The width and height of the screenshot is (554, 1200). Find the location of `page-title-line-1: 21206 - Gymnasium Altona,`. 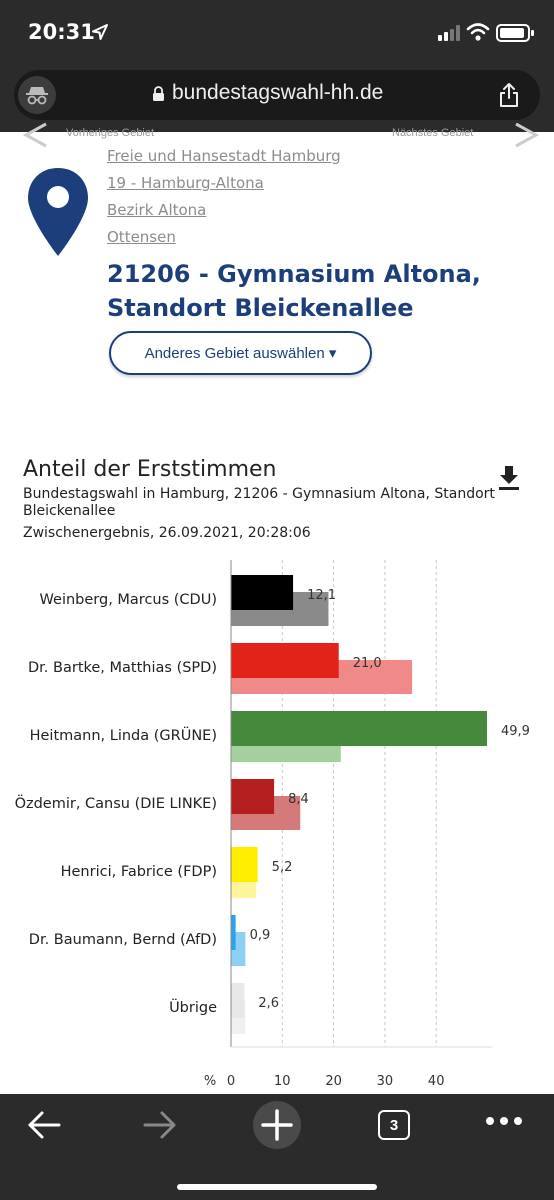

page-title-line-1: 21206 - Gymnasium Altona, is located at coordinates (294, 274).